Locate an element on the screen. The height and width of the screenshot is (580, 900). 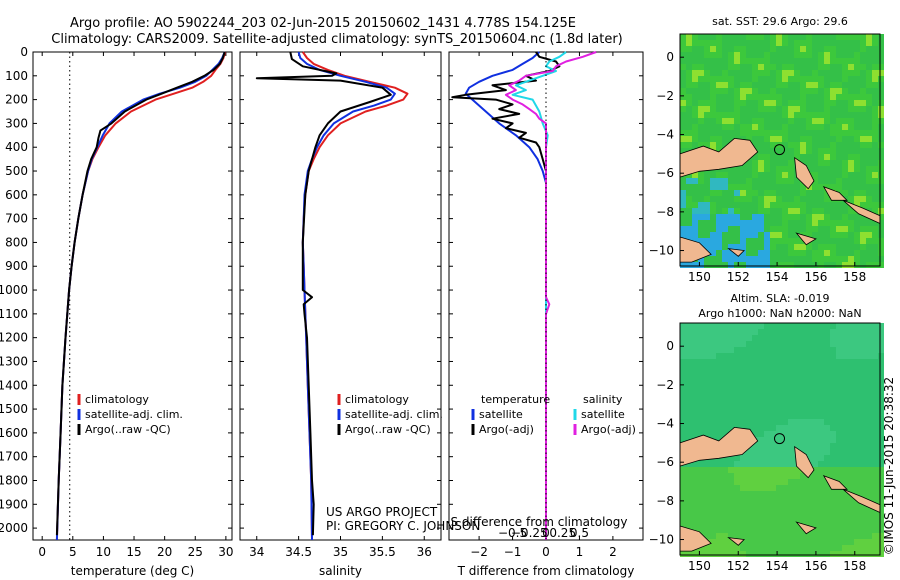
legend-label: satellite-adj. clim. is located at coordinates (134, 414).